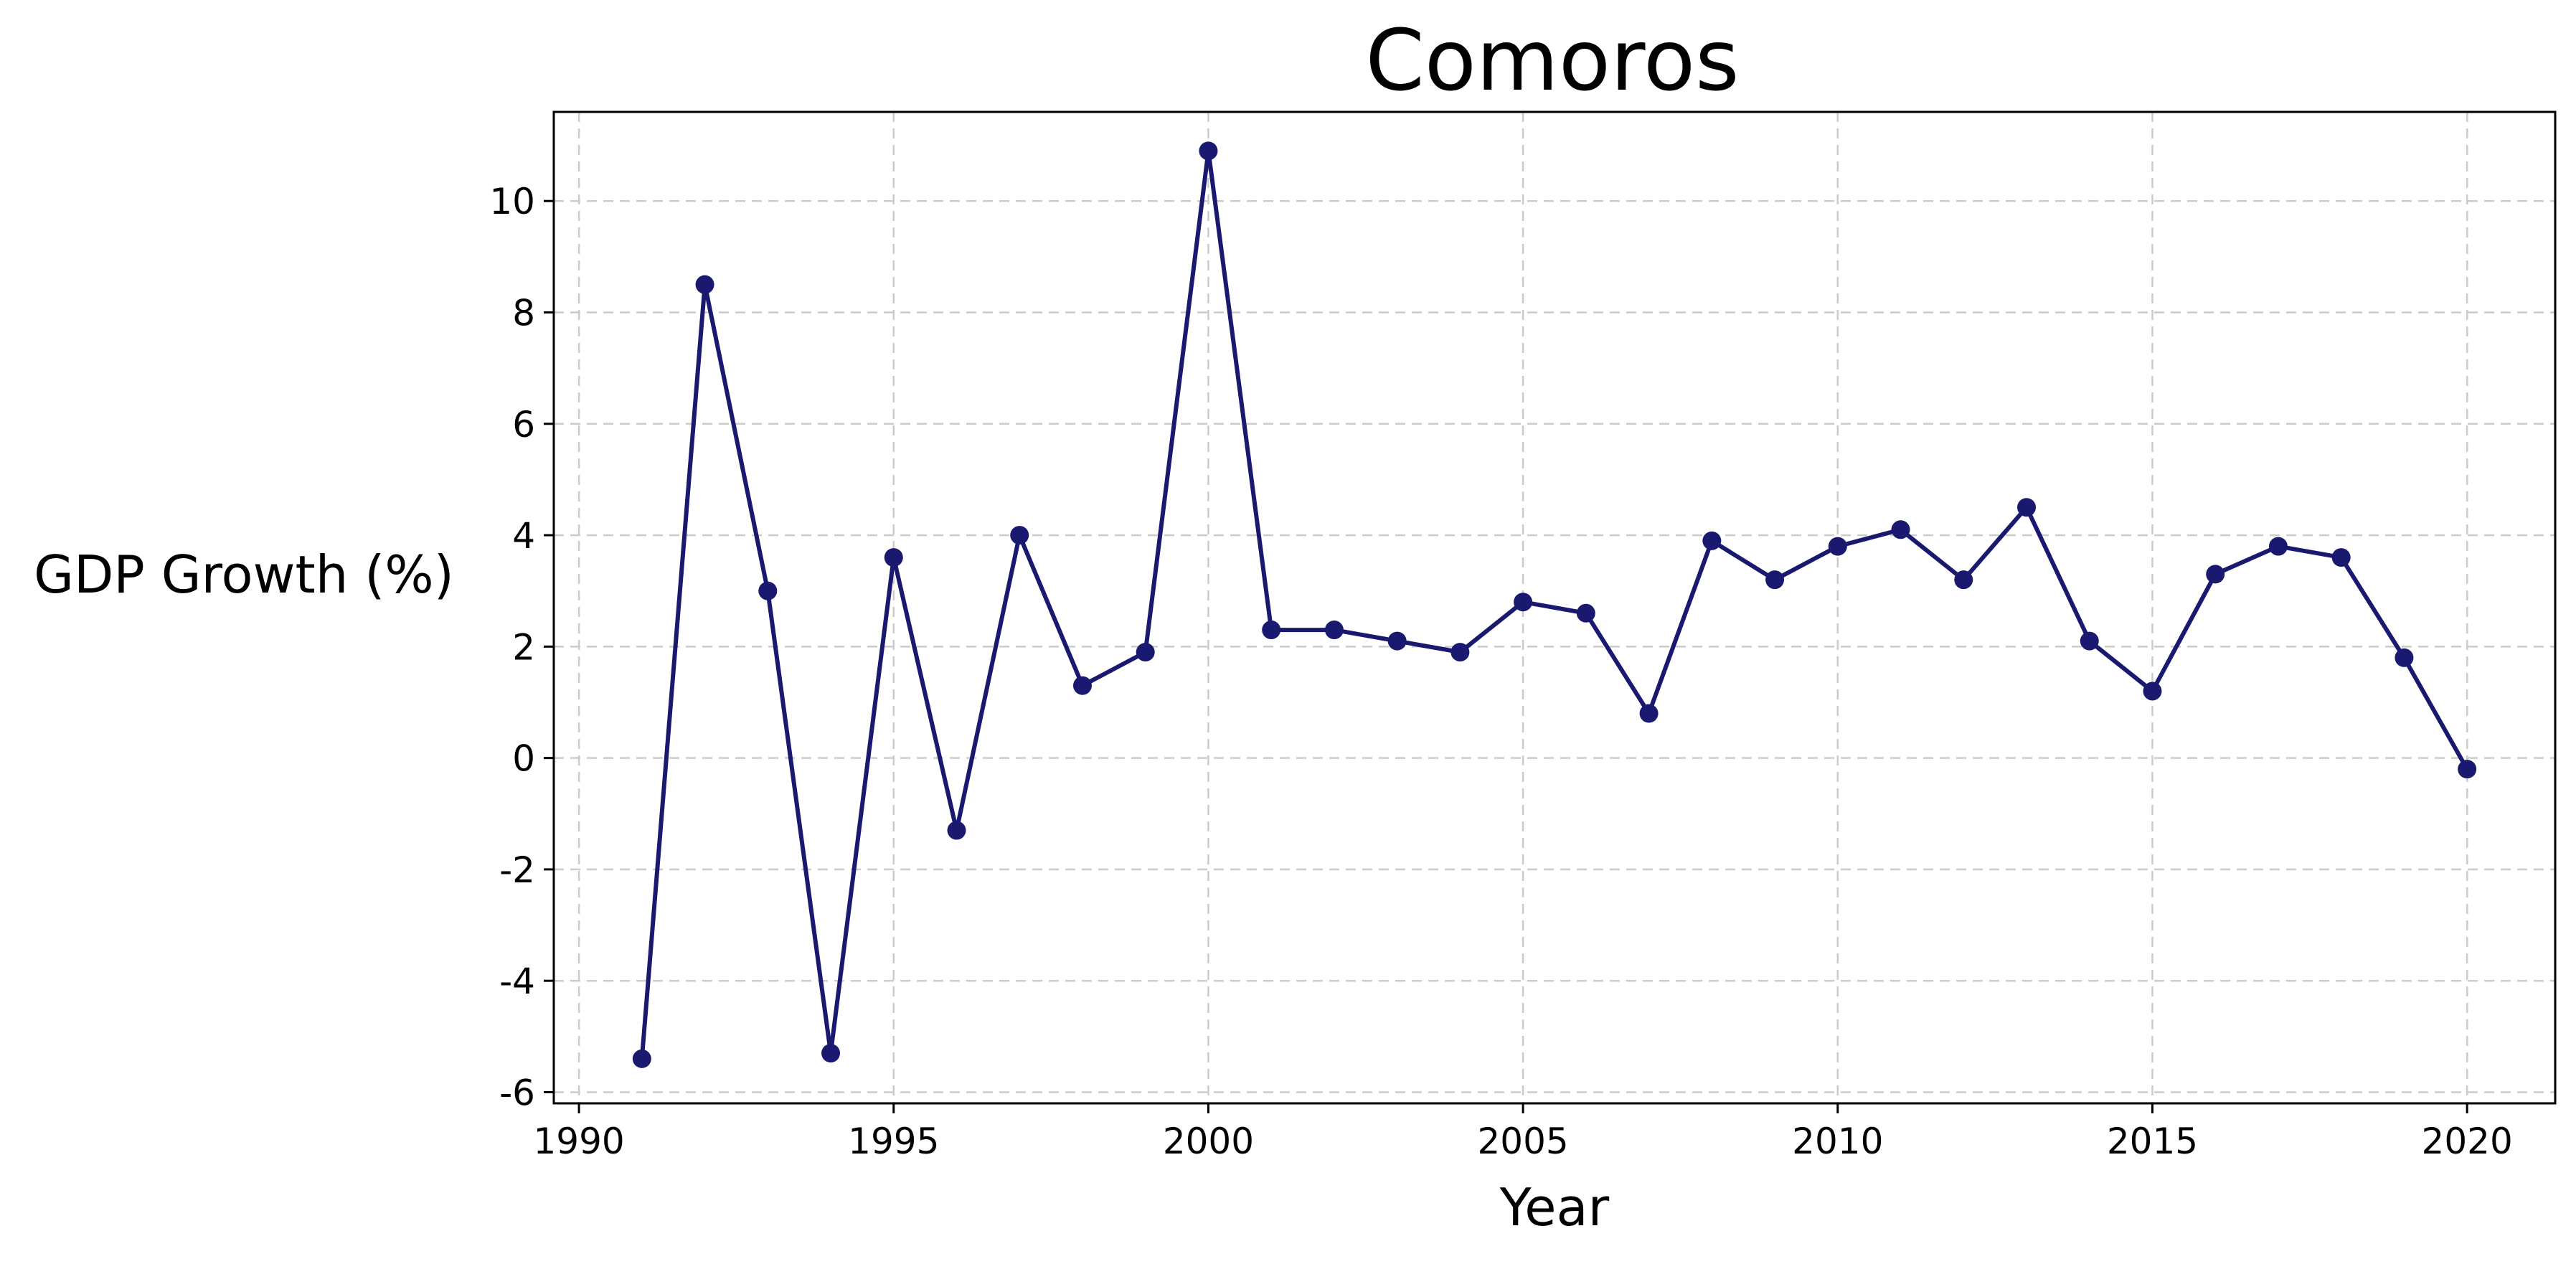  I want to click on x-tick-label: 2020, so click(2467, 1141).